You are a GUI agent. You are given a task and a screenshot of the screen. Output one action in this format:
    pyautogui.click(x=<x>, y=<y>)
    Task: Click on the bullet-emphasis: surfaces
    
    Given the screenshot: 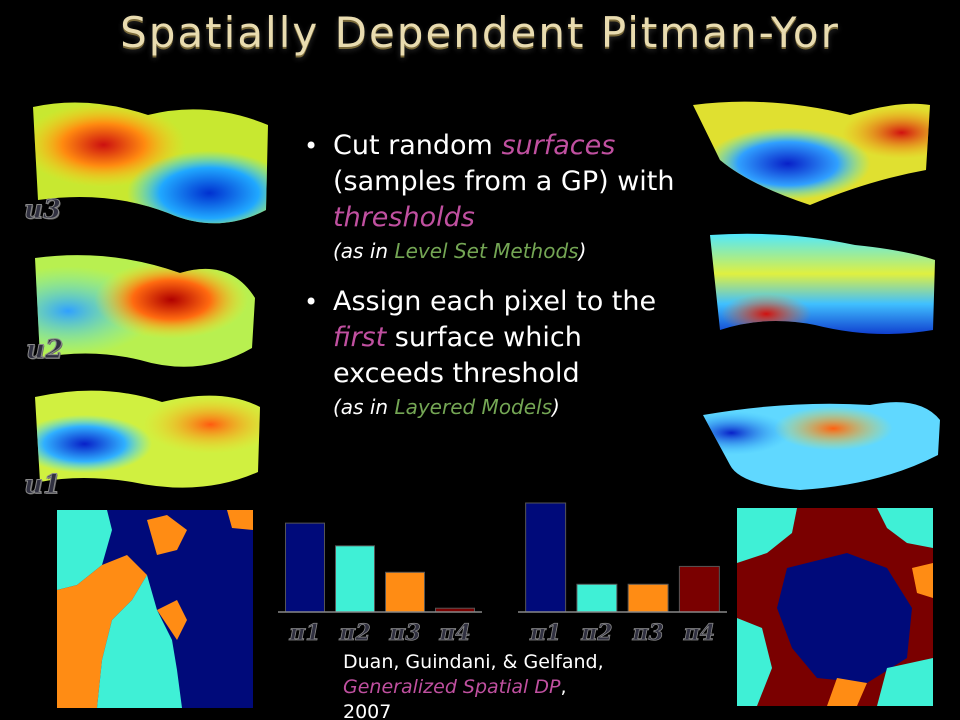 What is the action you would take?
    pyautogui.click(x=558, y=145)
    